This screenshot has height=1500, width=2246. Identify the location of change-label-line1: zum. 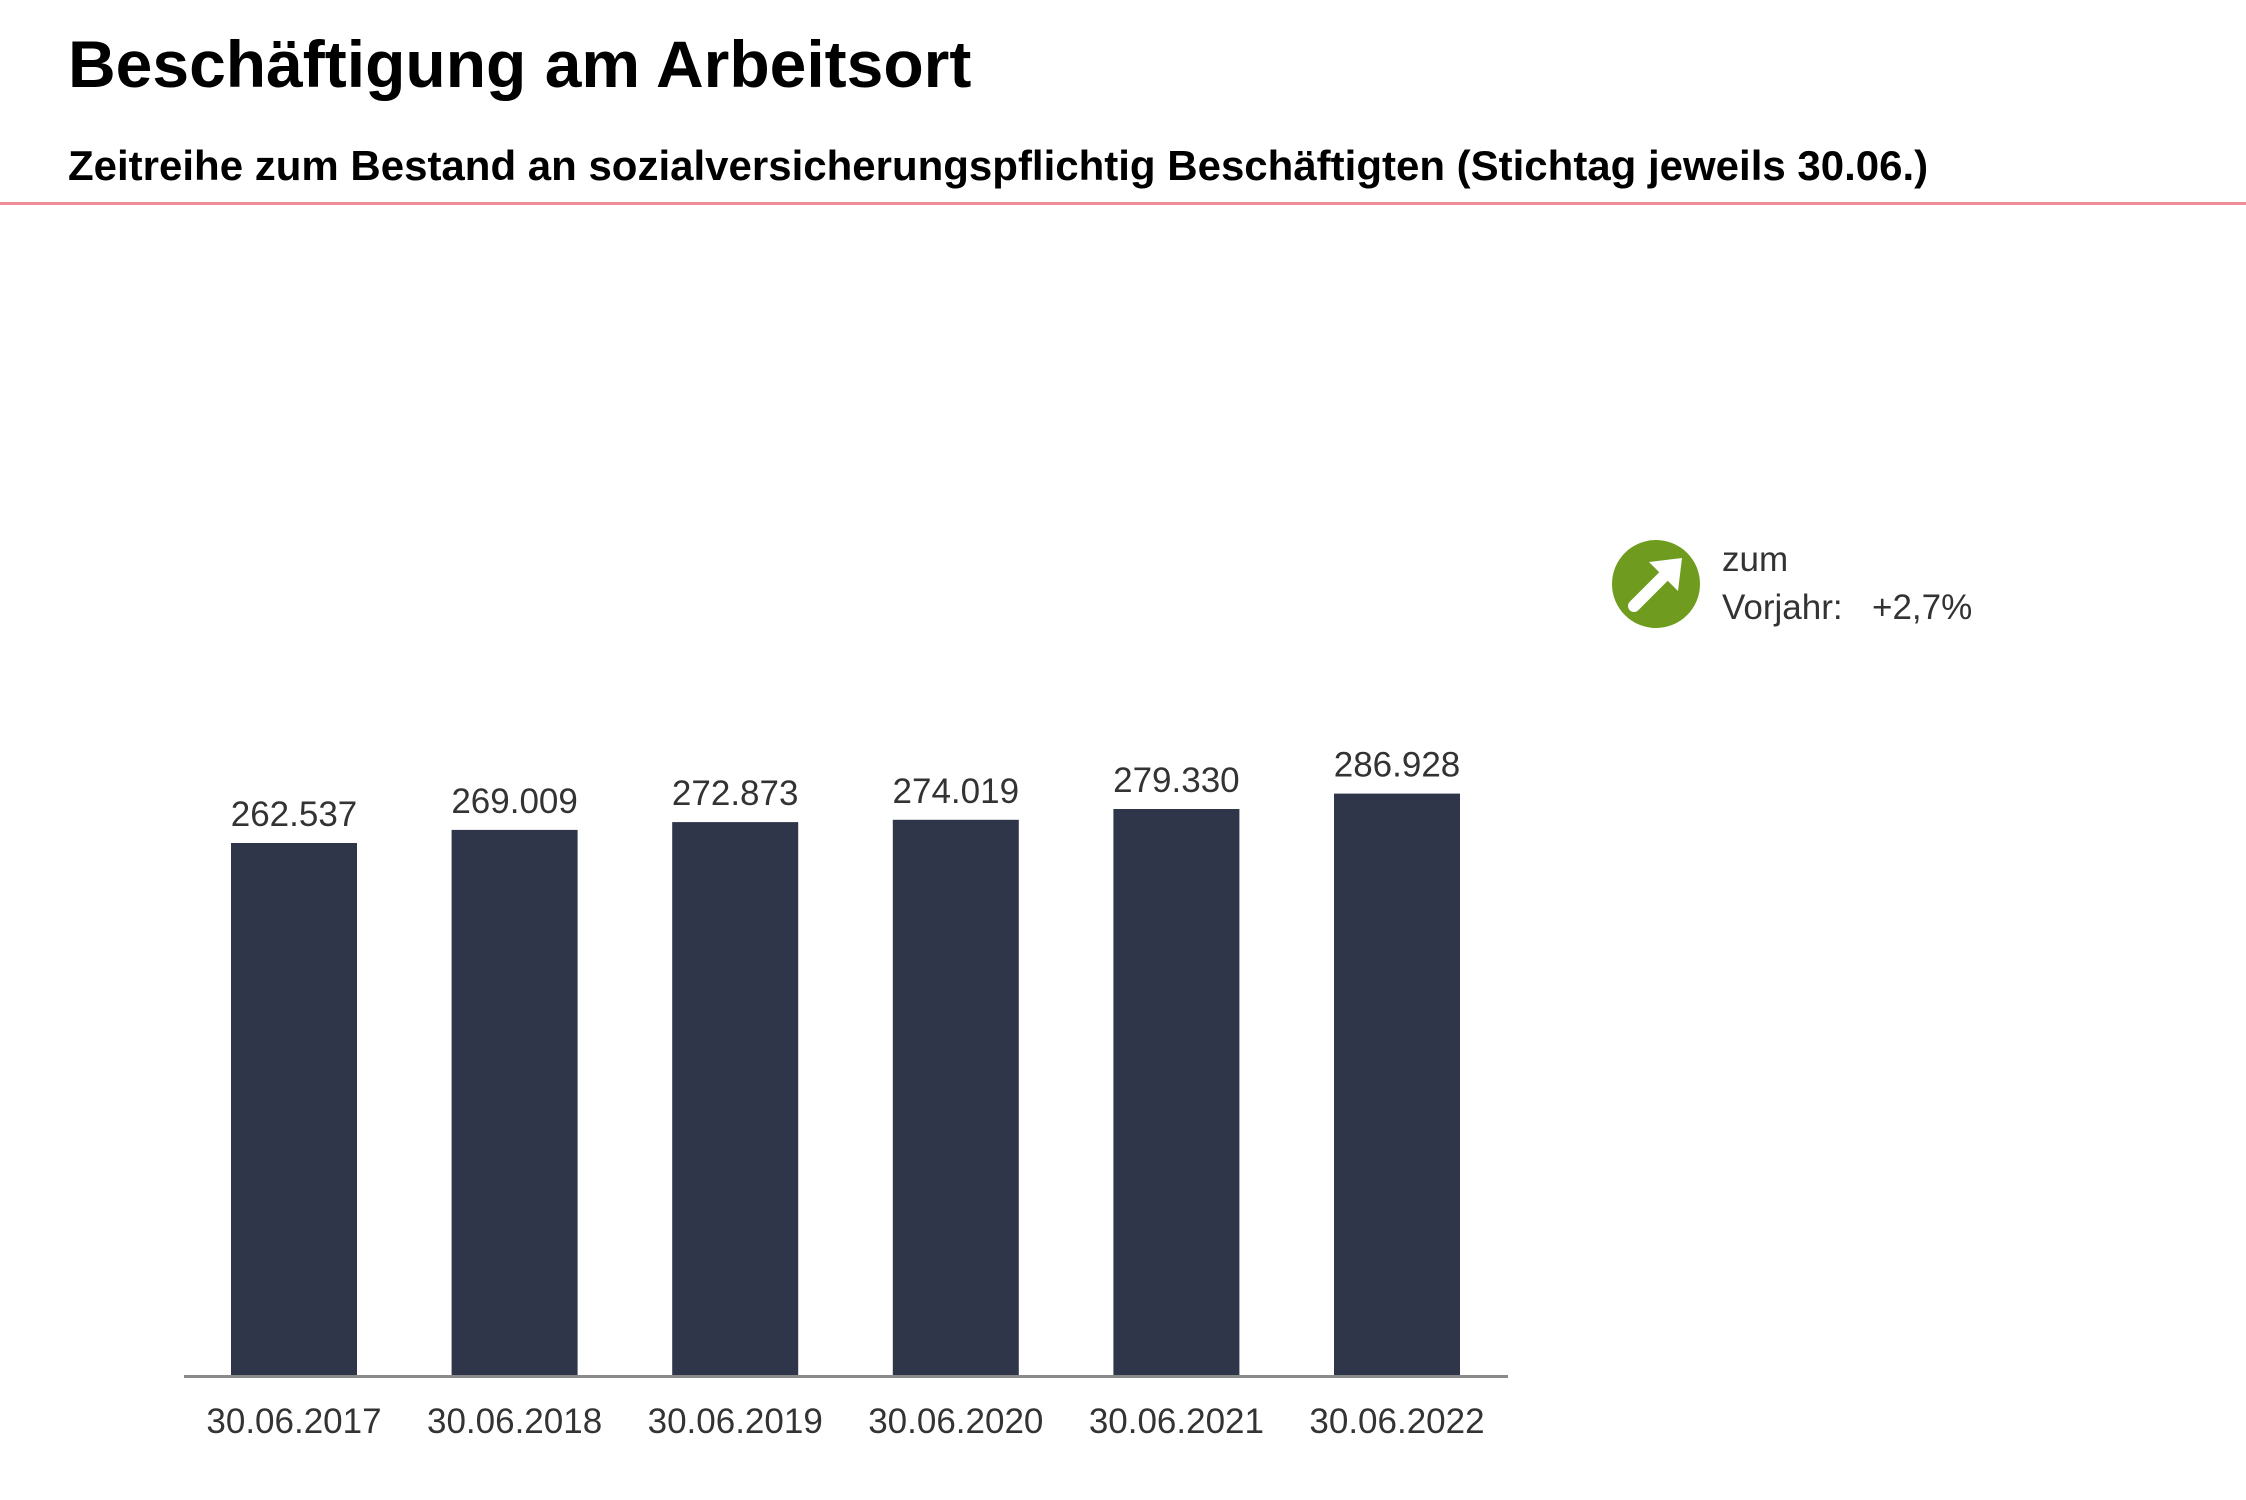
(1755, 559).